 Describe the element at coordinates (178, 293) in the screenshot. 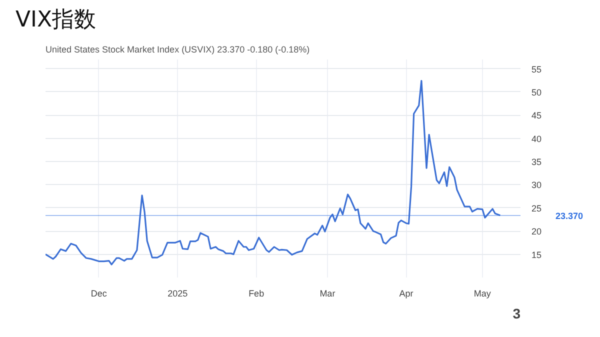

I see `x-tick-label: 2025` at that location.